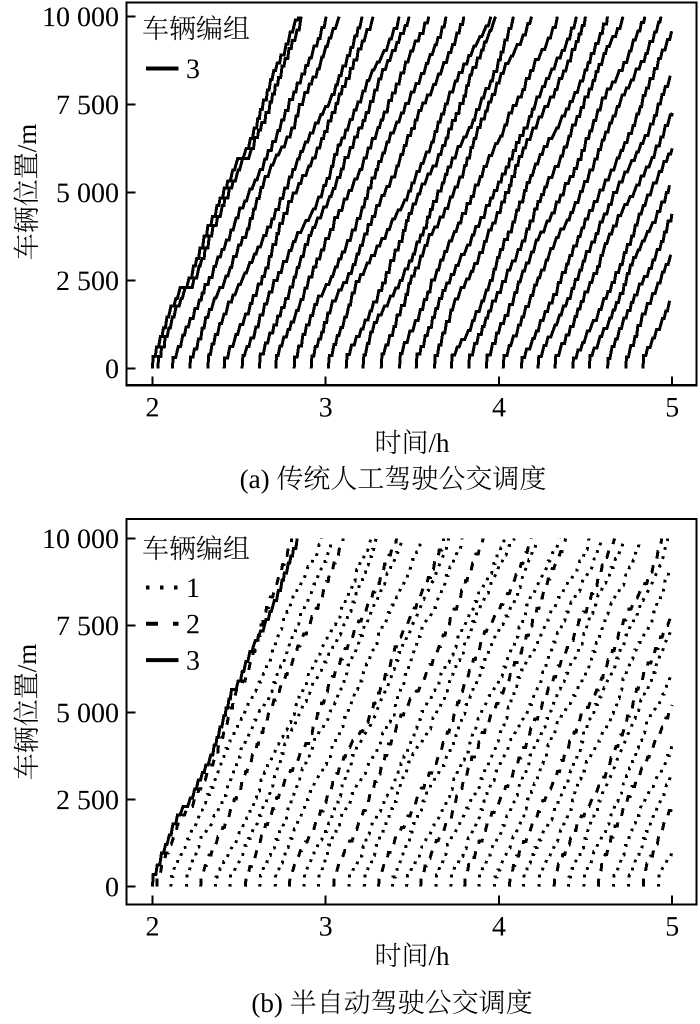 The height and width of the screenshot is (1024, 700). Describe the element at coordinates (196, 50) in the screenshot. I see `legend-a: 车辆编组 3` at that location.